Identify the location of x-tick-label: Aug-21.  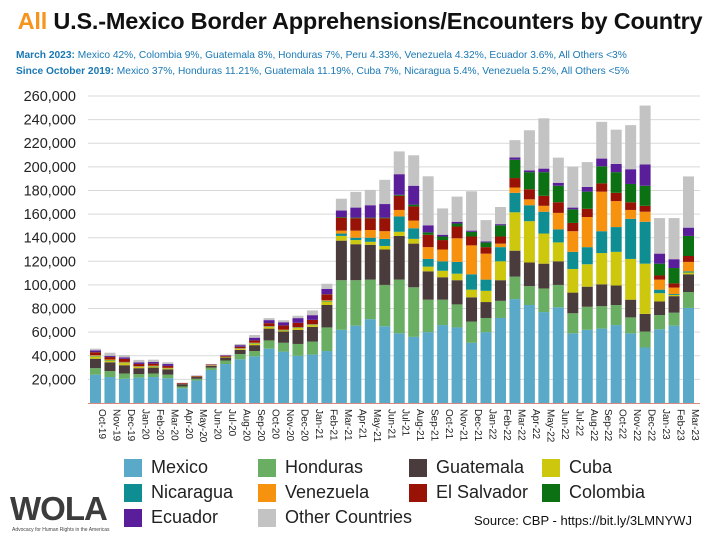
(419, 425).